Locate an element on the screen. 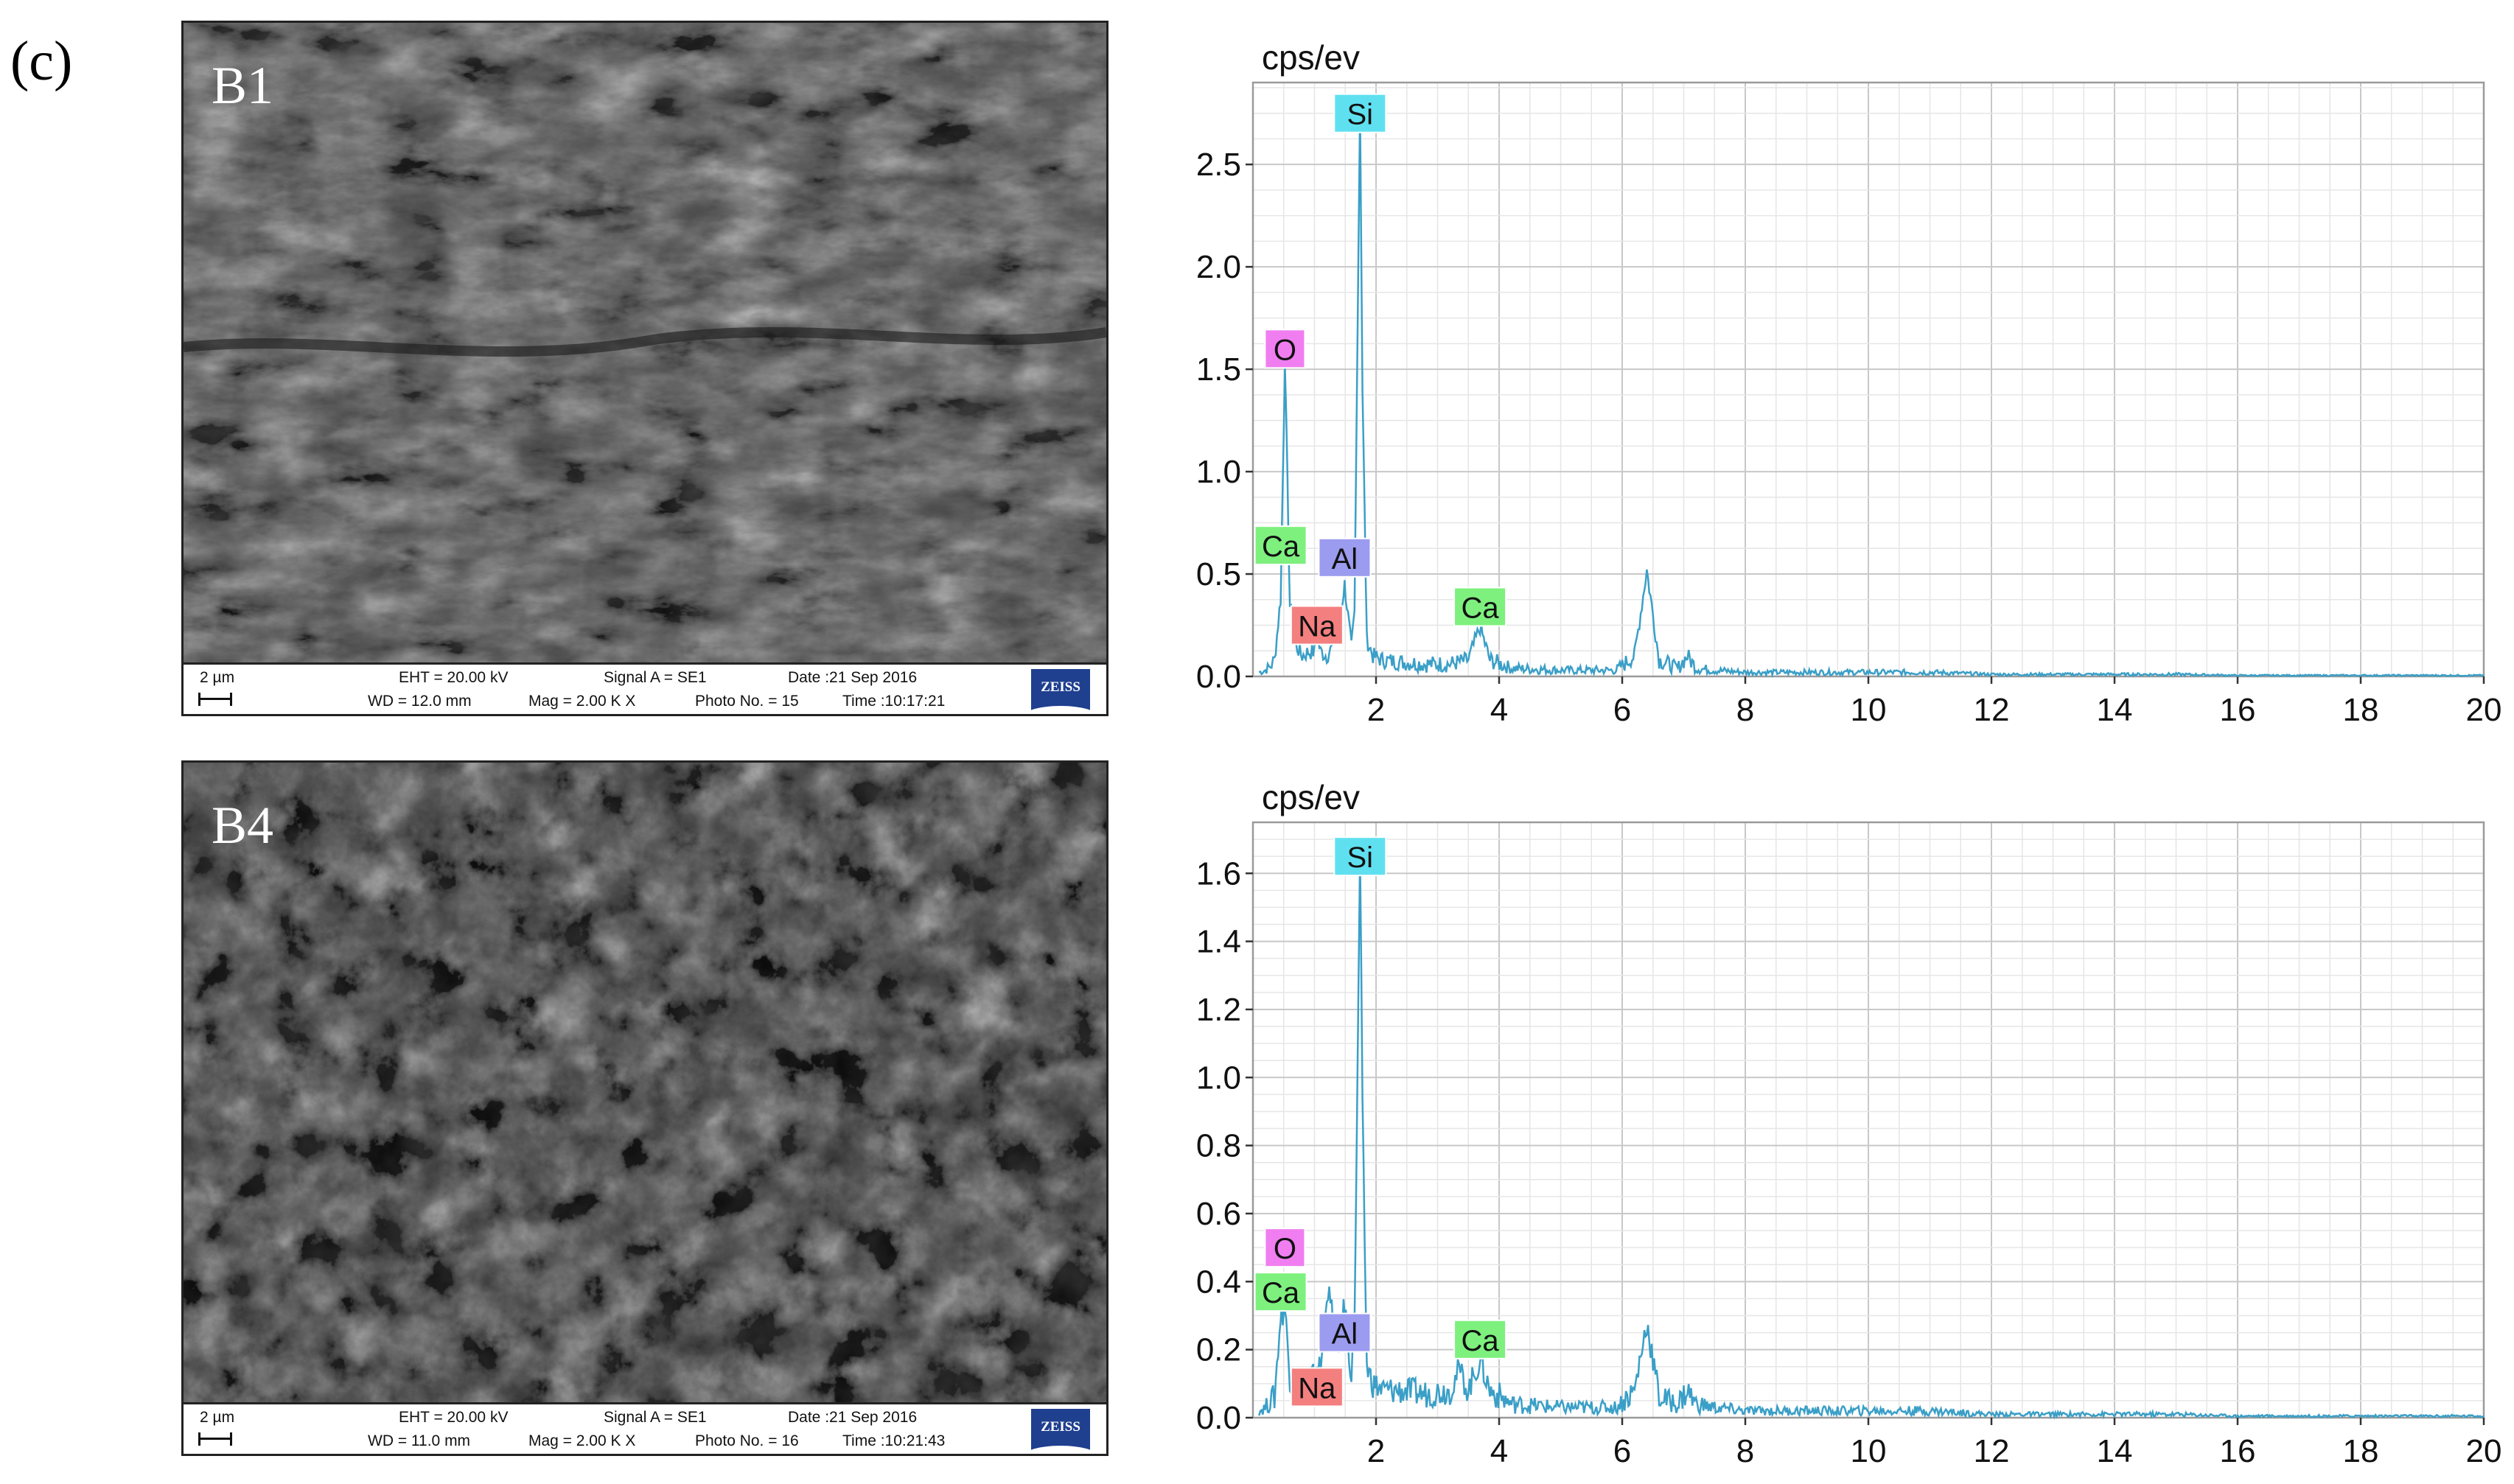  y-tick-label: 0.4 is located at coordinates (1218, 1282).